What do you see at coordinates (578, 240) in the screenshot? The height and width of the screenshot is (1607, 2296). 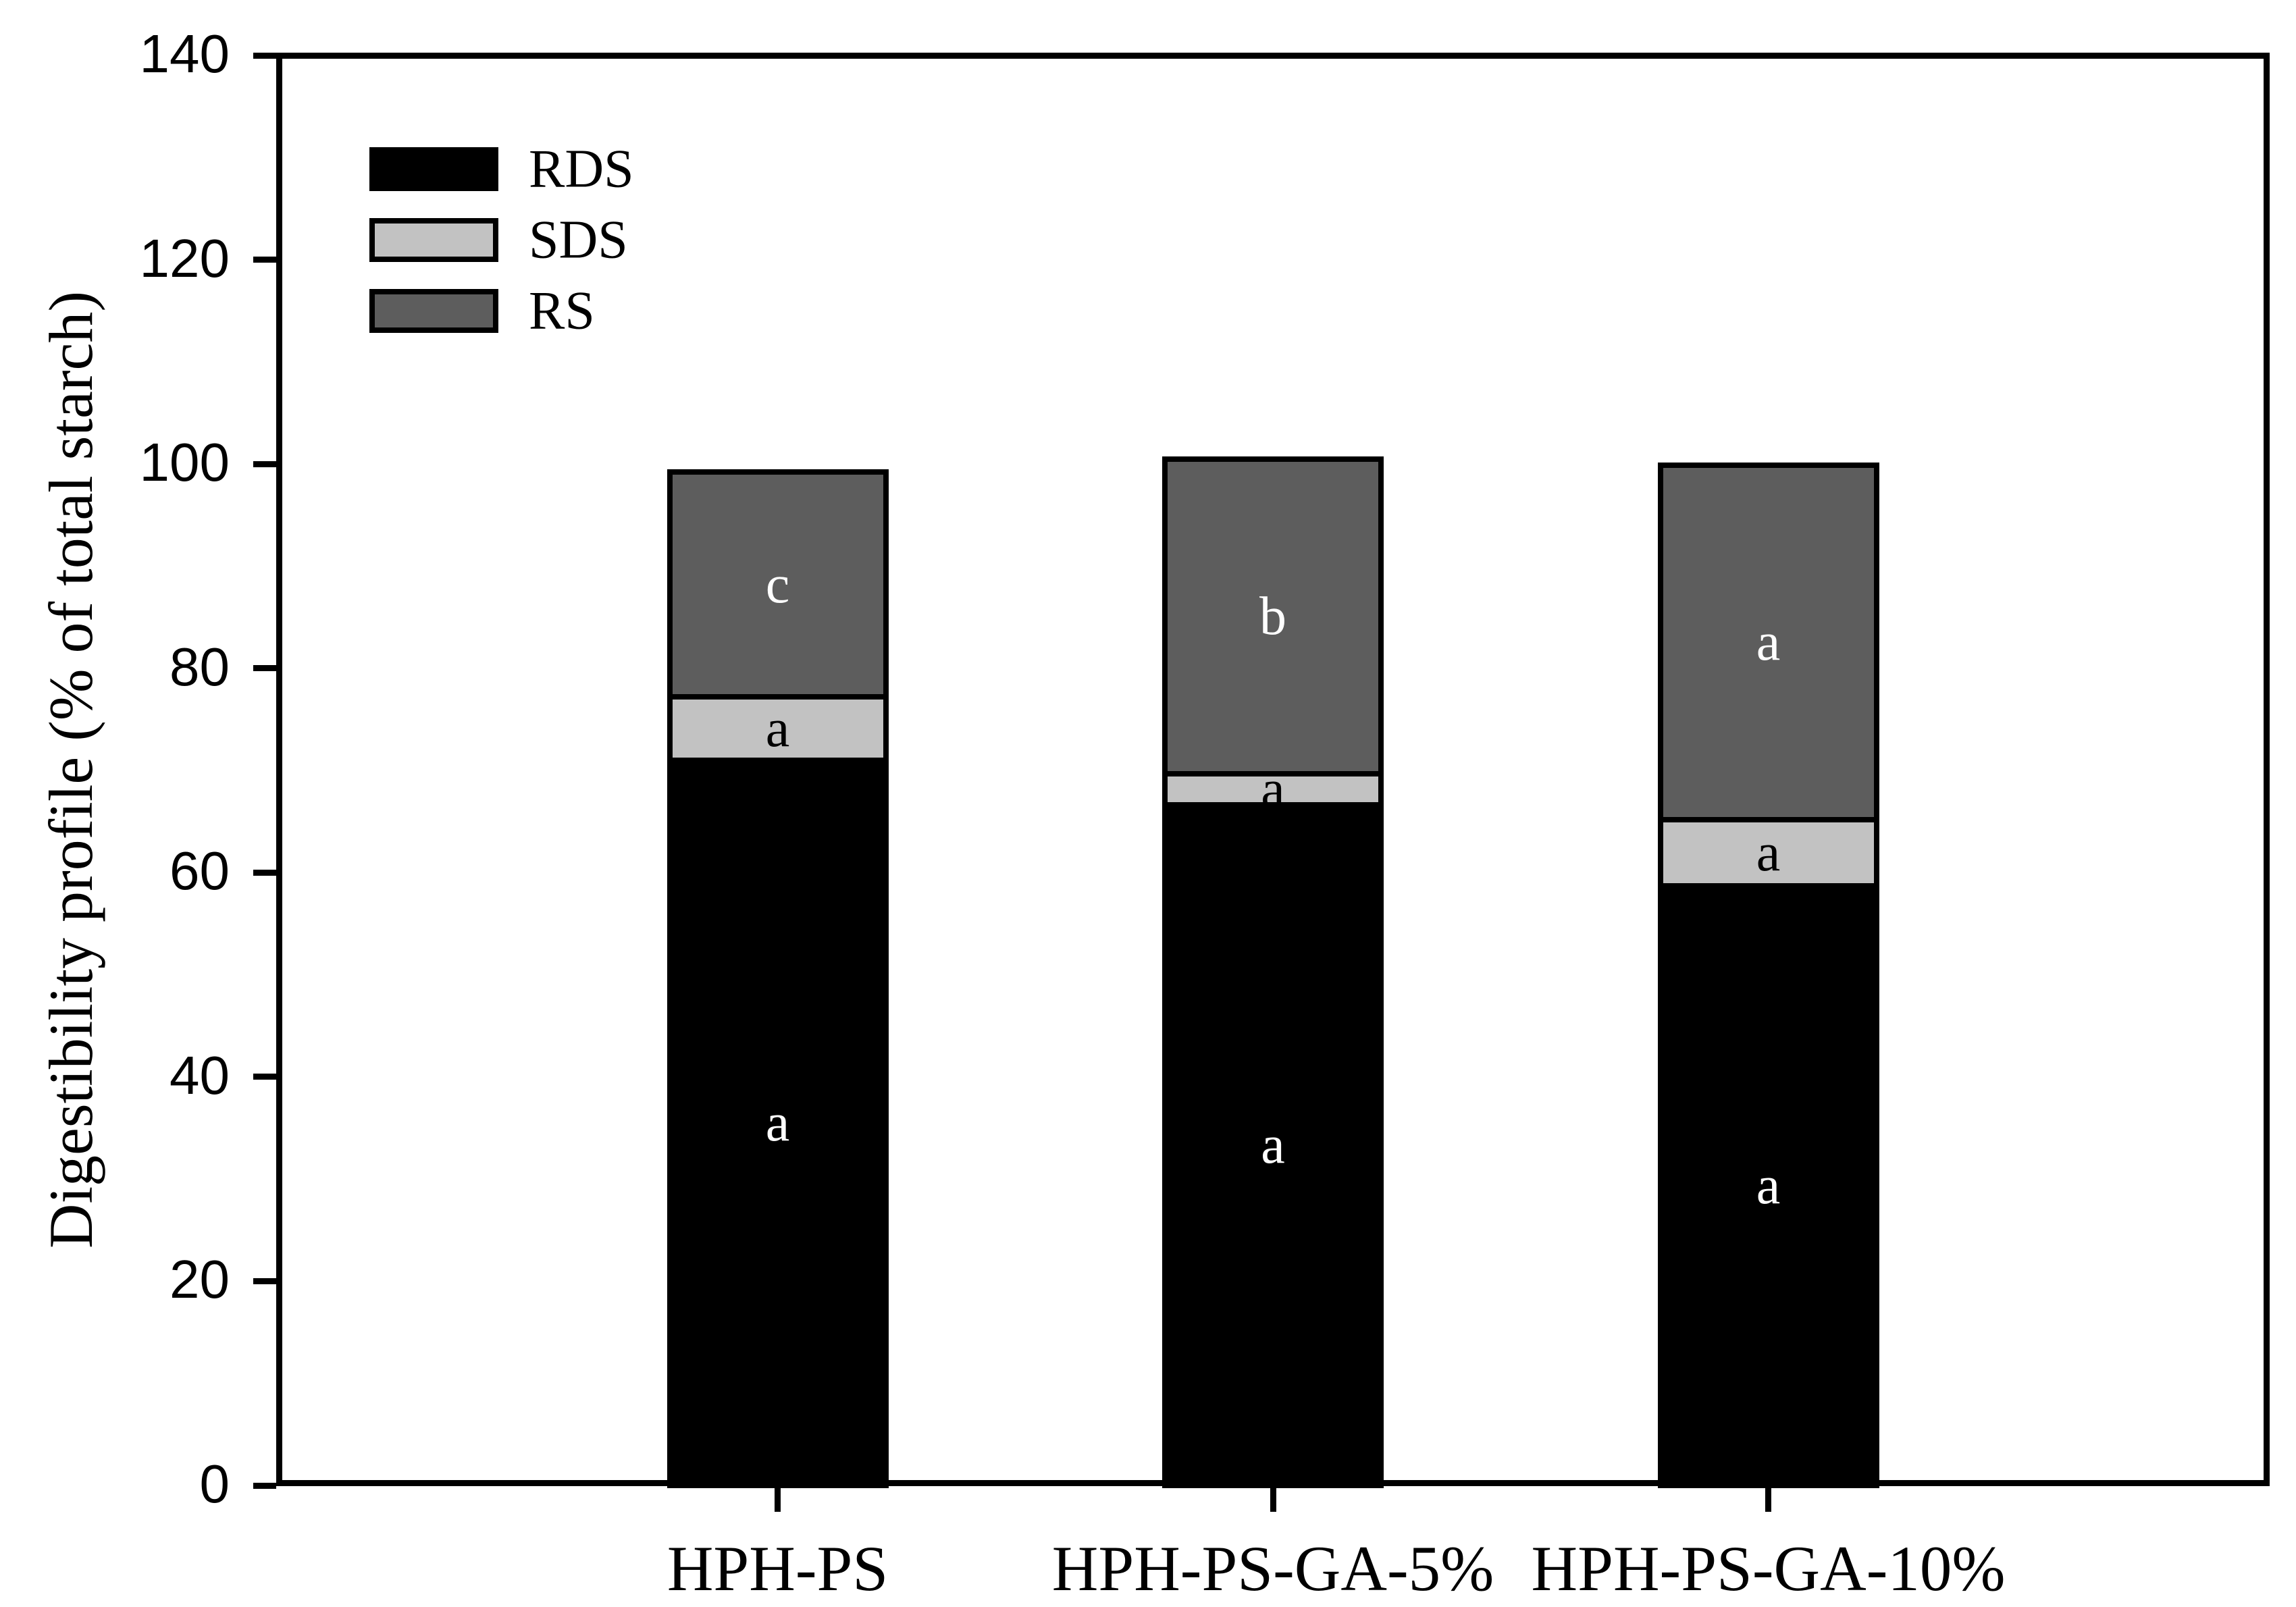 I see `legend-label-sds: SDS` at bounding box center [578, 240].